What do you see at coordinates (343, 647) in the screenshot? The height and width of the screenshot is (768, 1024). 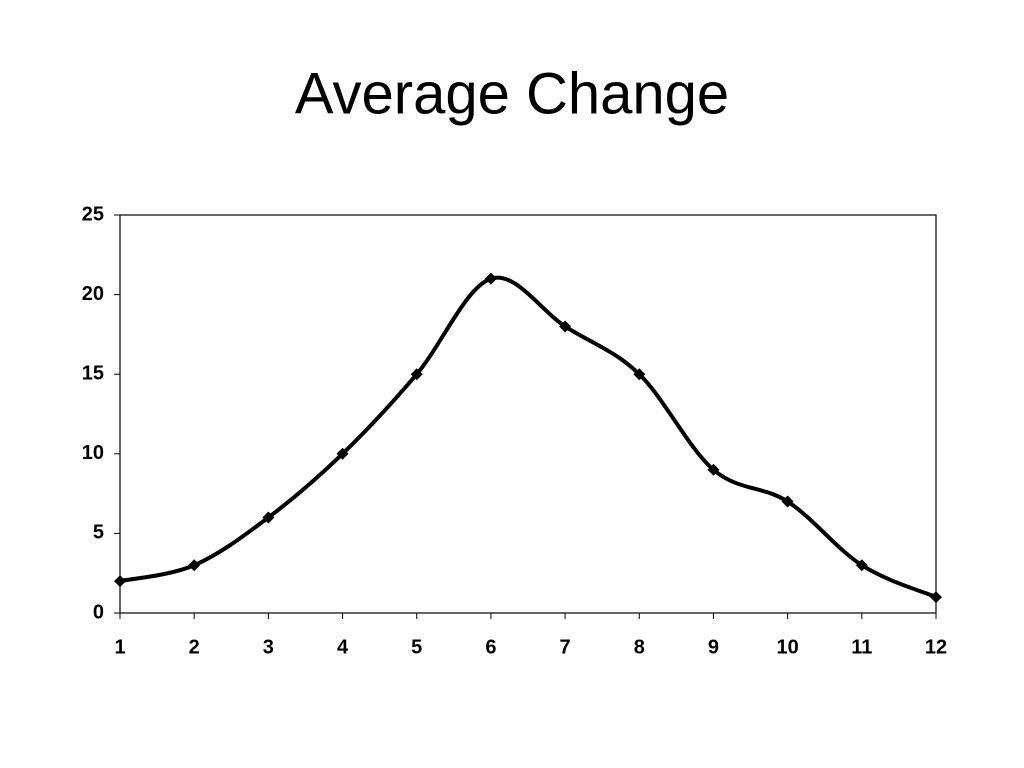 I see `x-tick-label: 4` at bounding box center [343, 647].